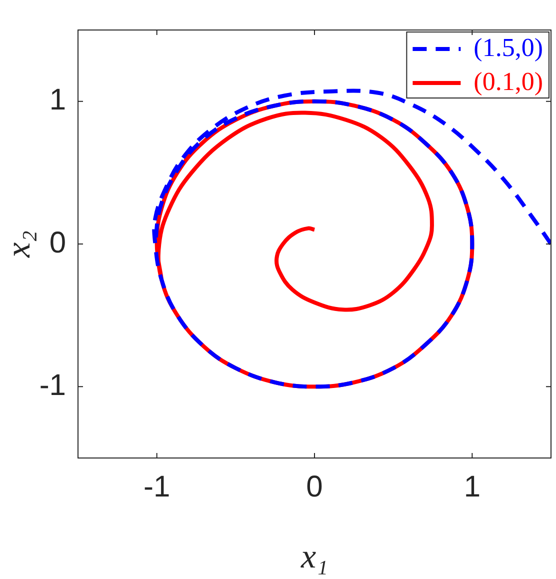 This screenshot has width=556, height=579. Describe the element at coordinates (472, 487) in the screenshot. I see `x-tick-label: 1` at that location.